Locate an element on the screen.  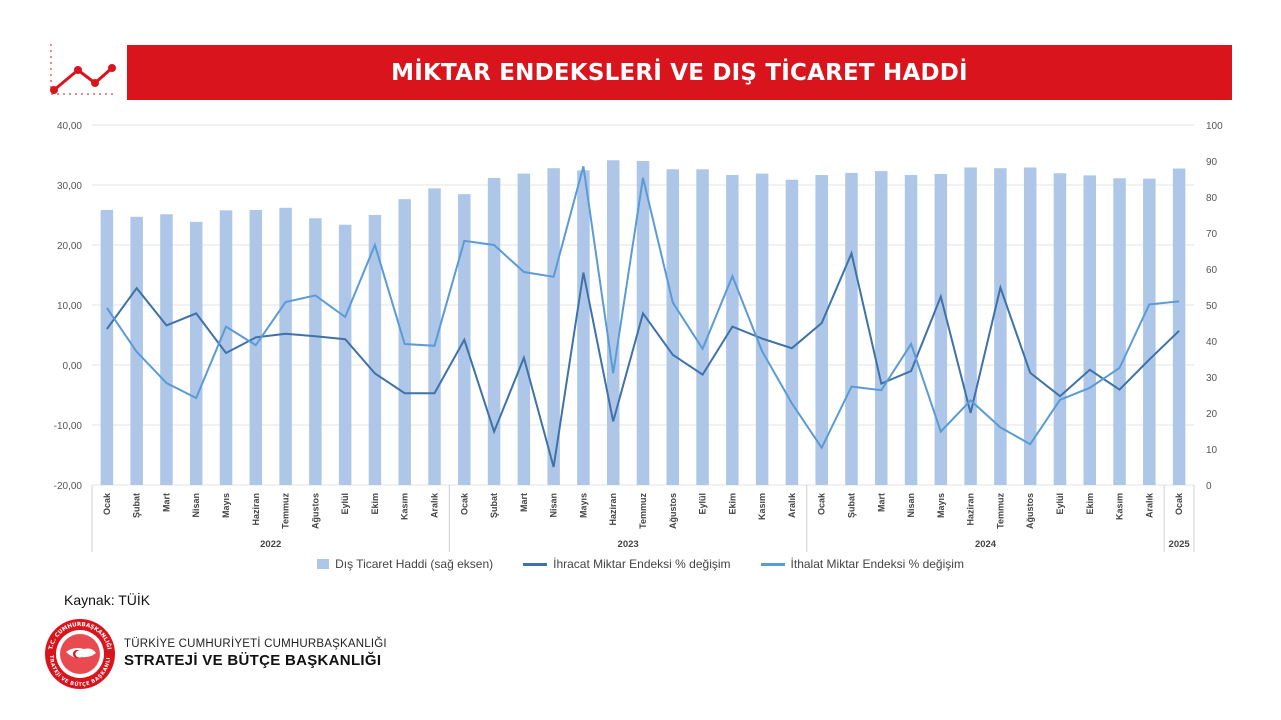
left-axis-tick-label: -20,00 is located at coordinates (68, 486).